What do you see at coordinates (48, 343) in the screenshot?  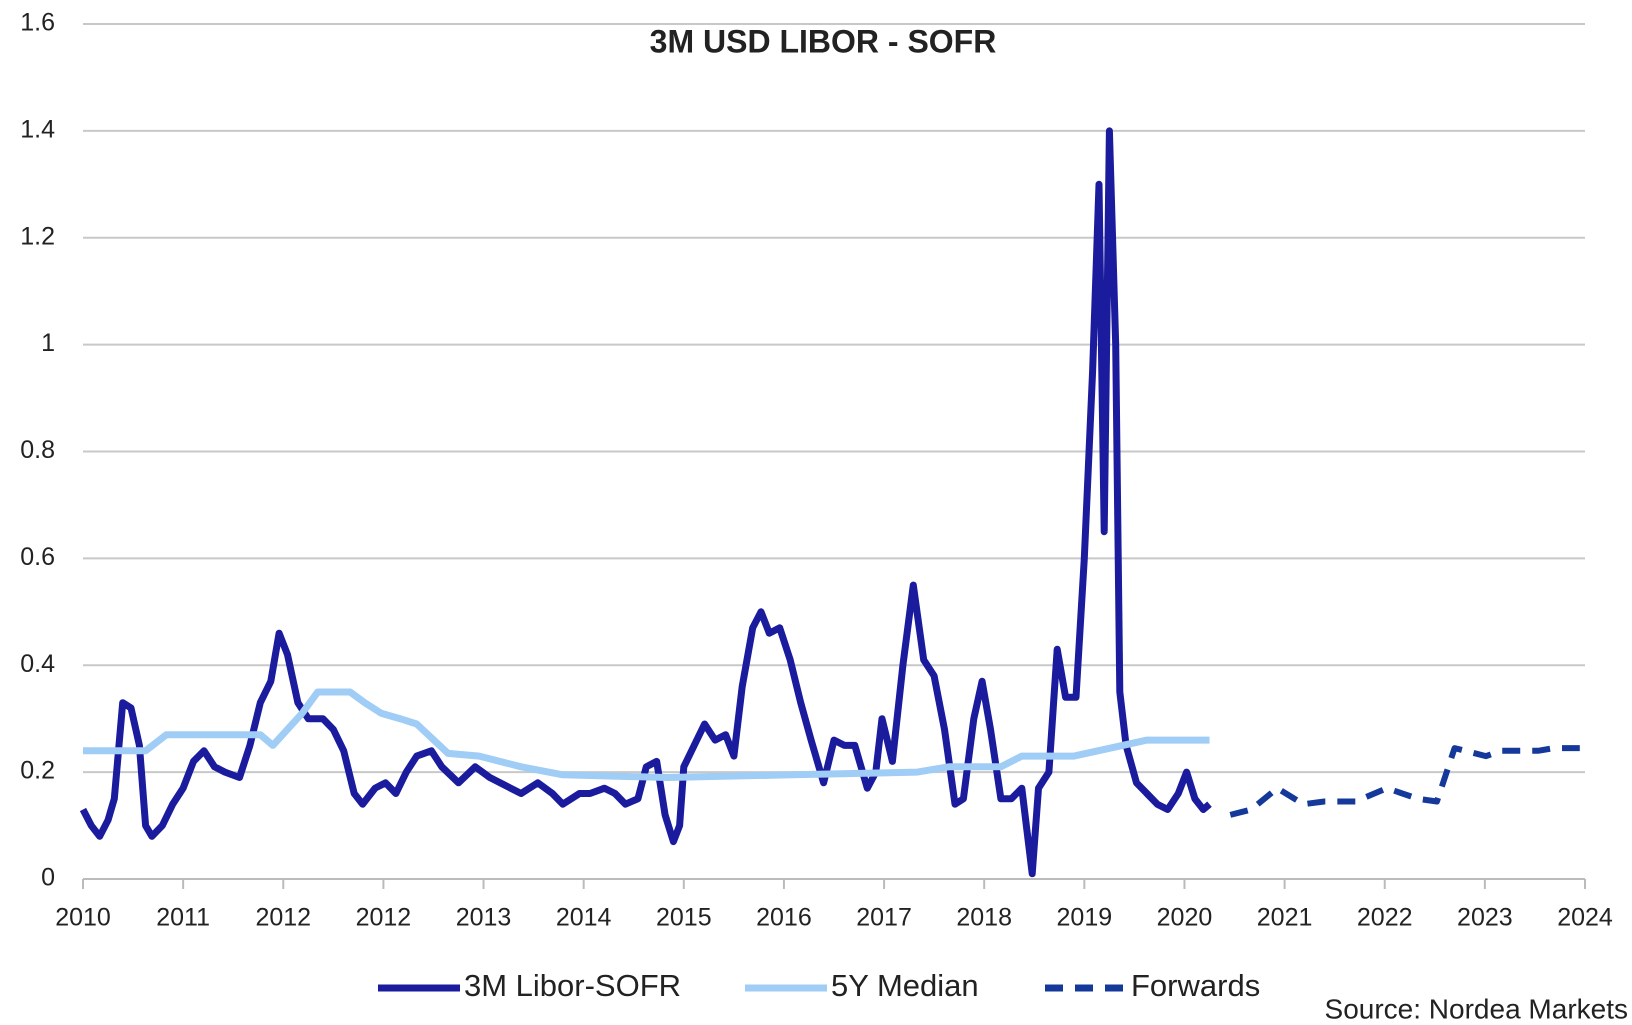 I see `y-tick-label: 1` at bounding box center [48, 343].